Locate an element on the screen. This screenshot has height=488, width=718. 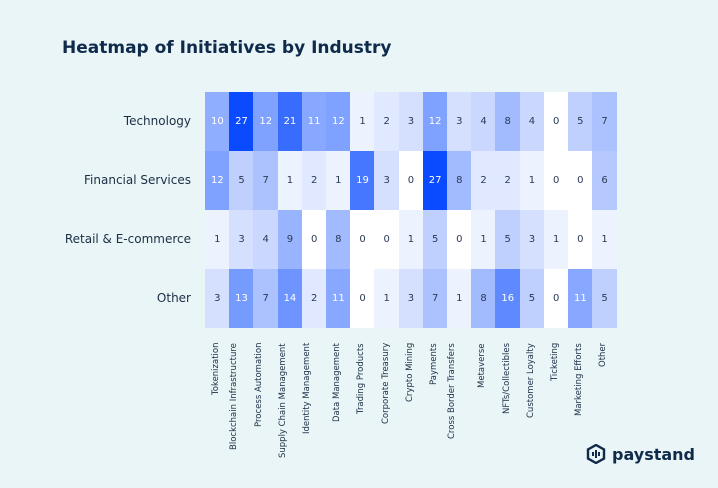
heatmap-cell: 10 is located at coordinates (217, 121).